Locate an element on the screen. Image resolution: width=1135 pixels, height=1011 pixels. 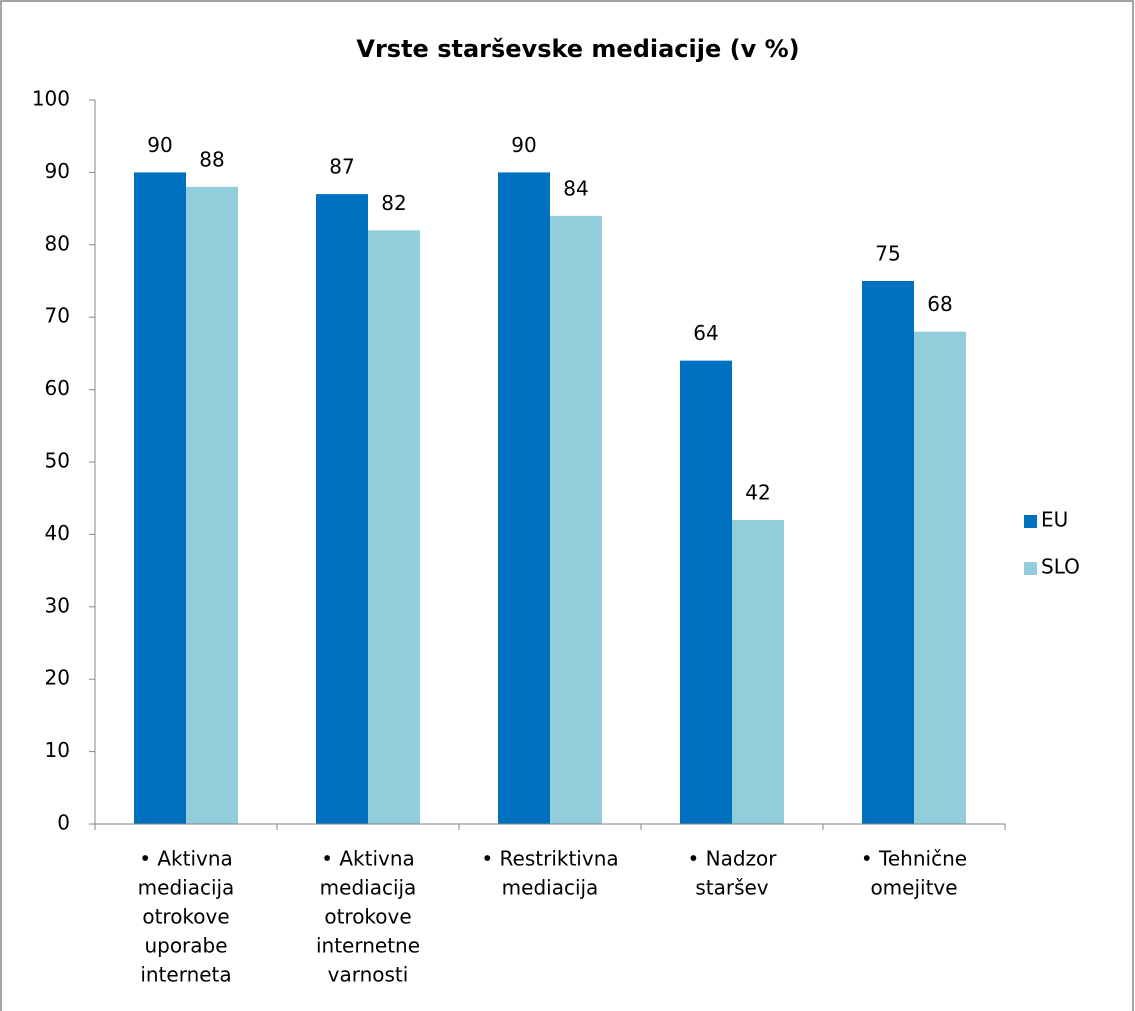
y-tick-label: 30 is located at coordinates (57, 605).